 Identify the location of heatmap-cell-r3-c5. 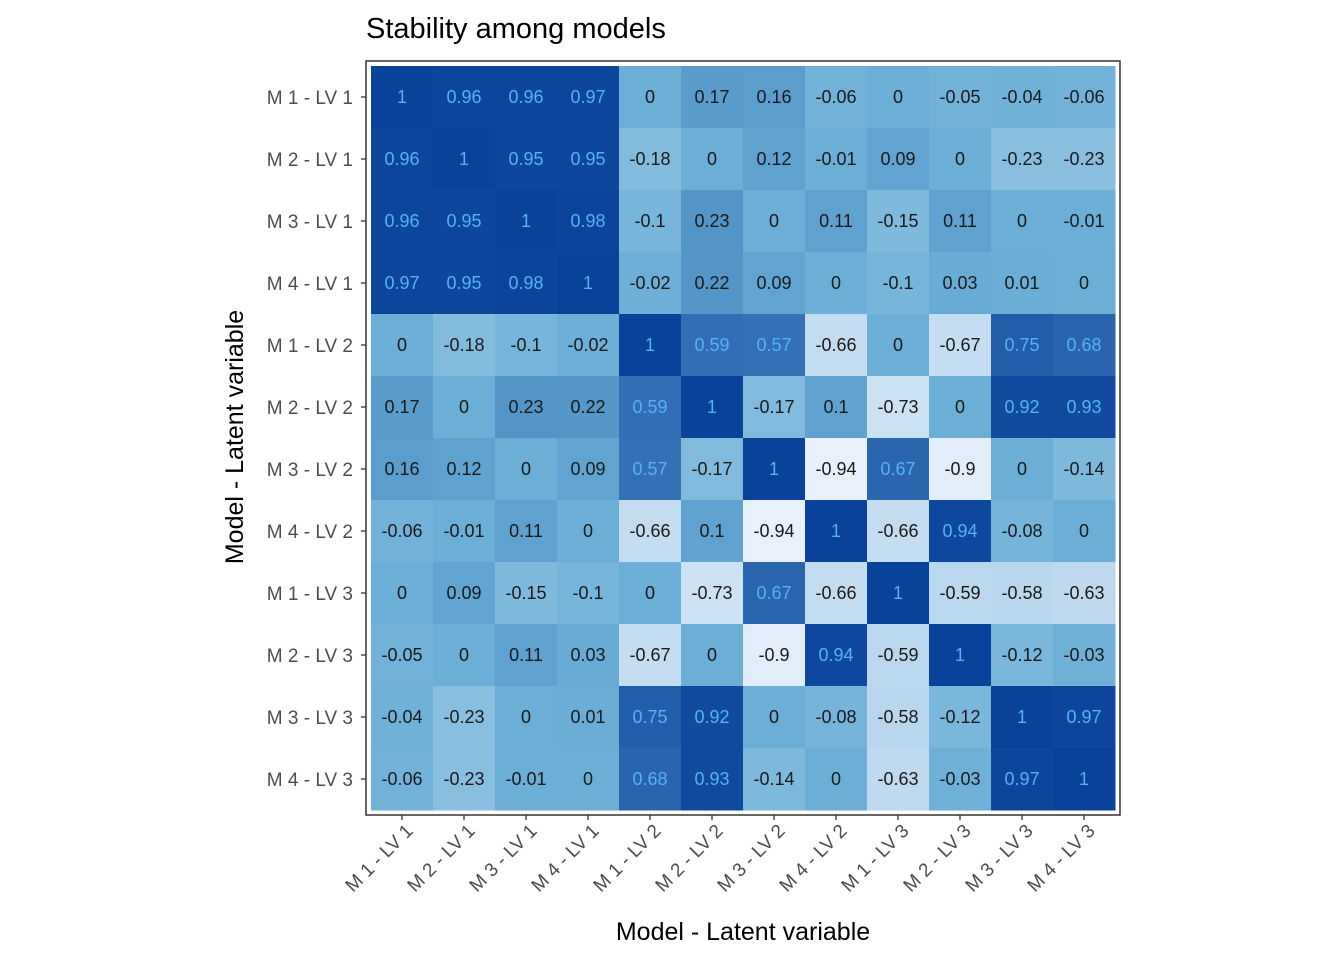
(650, 221).